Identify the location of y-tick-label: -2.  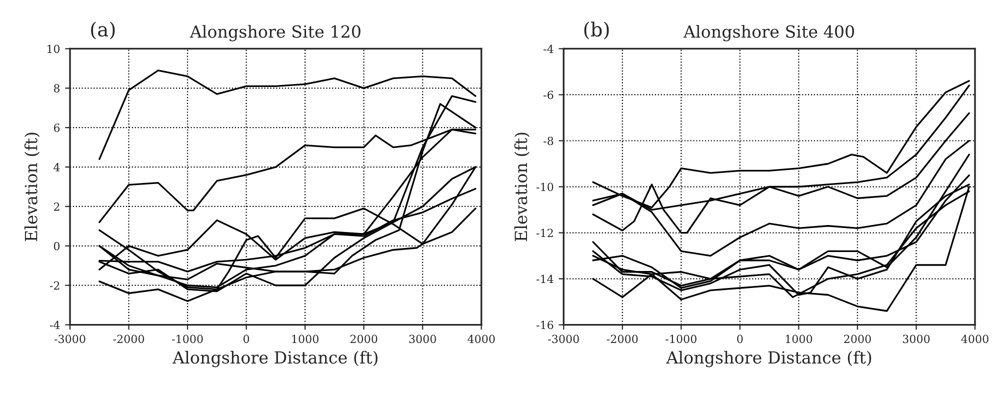
(55, 285).